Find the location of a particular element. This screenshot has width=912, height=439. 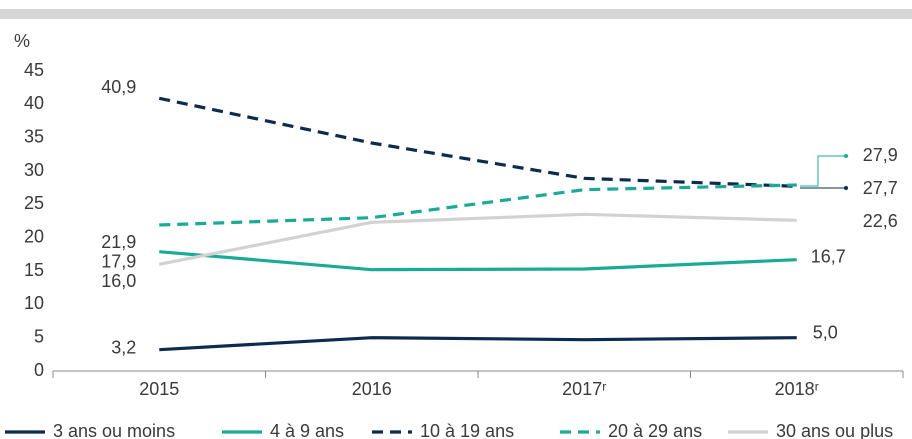

data-label: 27,7 is located at coordinates (880, 188).